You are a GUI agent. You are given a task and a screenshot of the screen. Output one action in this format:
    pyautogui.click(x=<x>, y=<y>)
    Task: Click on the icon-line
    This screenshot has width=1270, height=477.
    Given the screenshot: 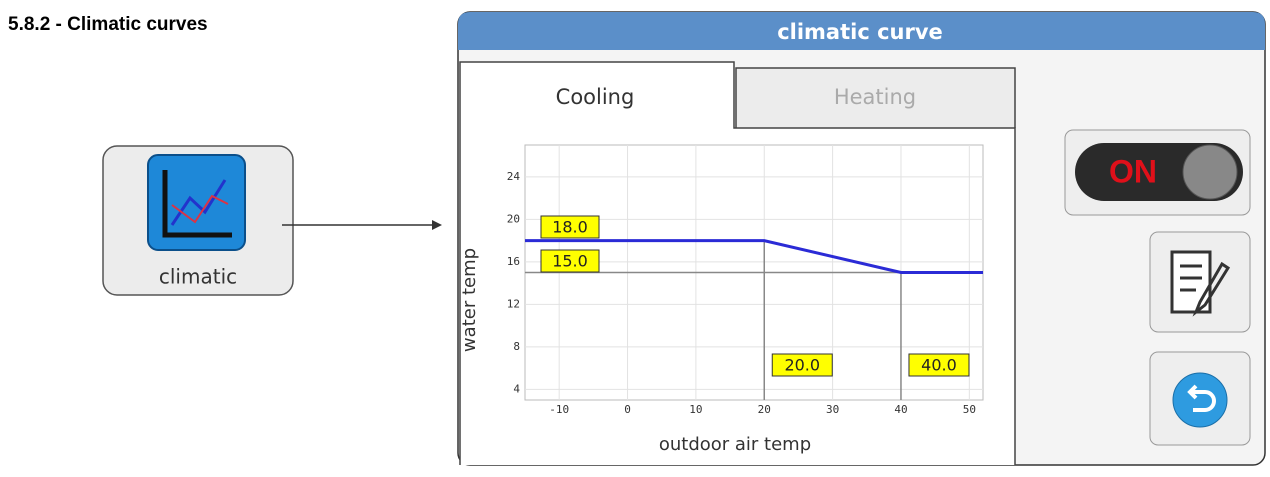 What is the action you would take?
    pyautogui.click(x=200, y=209)
    